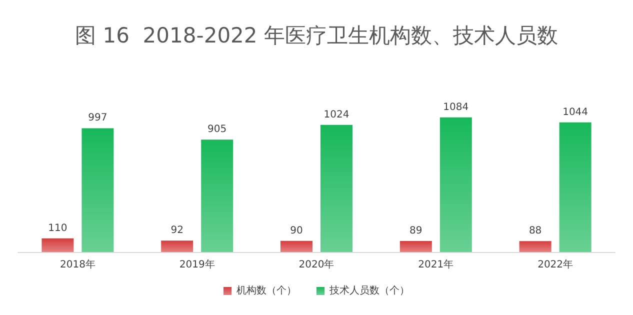 The image size is (633, 315). What do you see at coordinates (436, 264) in the screenshot?
I see `x-tick-label: 2021年` at bounding box center [436, 264].